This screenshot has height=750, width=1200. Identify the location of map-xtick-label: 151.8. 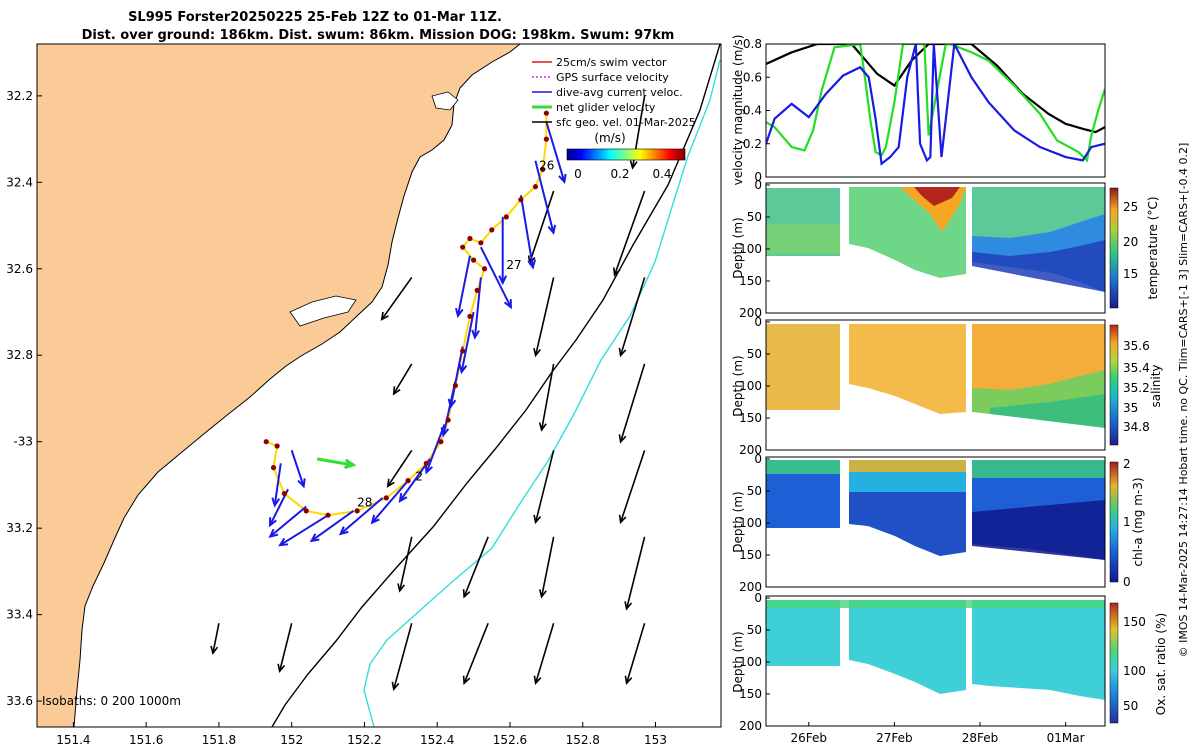
(219, 740).